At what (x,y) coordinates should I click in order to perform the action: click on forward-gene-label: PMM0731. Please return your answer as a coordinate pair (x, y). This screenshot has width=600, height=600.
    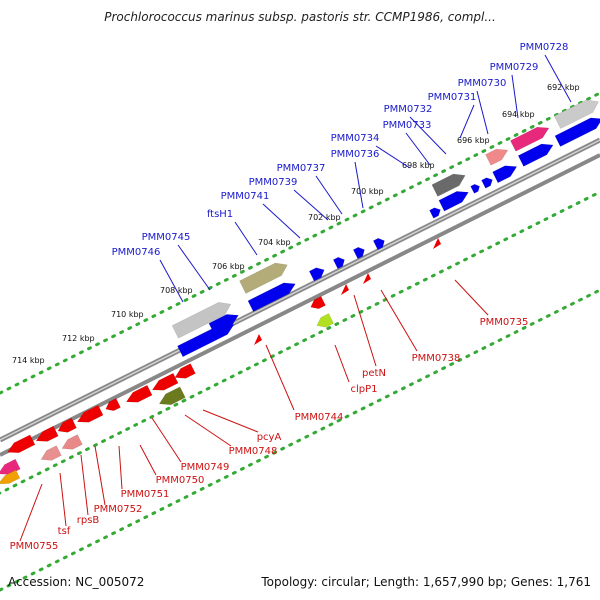
    Looking at the image, I should click on (452, 97).